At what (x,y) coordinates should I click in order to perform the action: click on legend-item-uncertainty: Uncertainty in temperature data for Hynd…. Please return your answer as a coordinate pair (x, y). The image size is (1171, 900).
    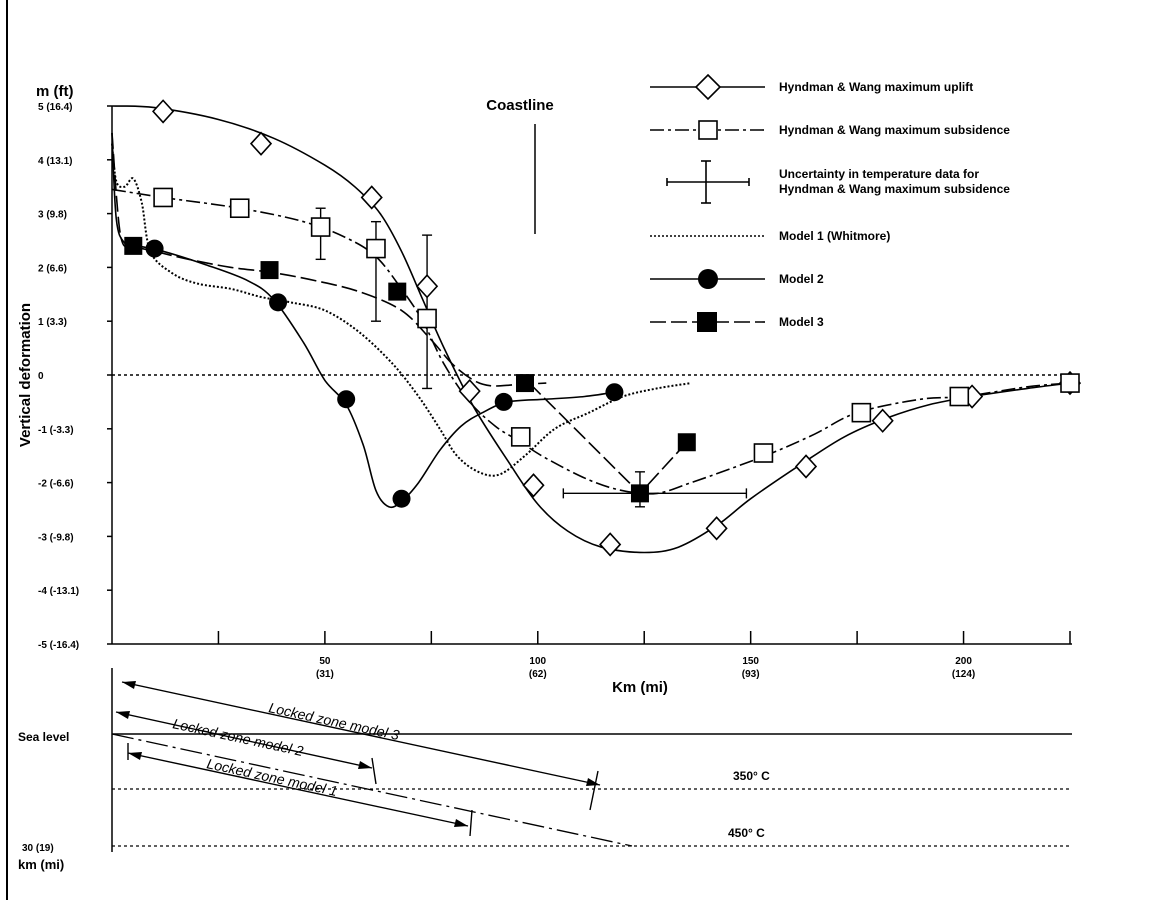
    Looking at the image, I should click on (838, 182).